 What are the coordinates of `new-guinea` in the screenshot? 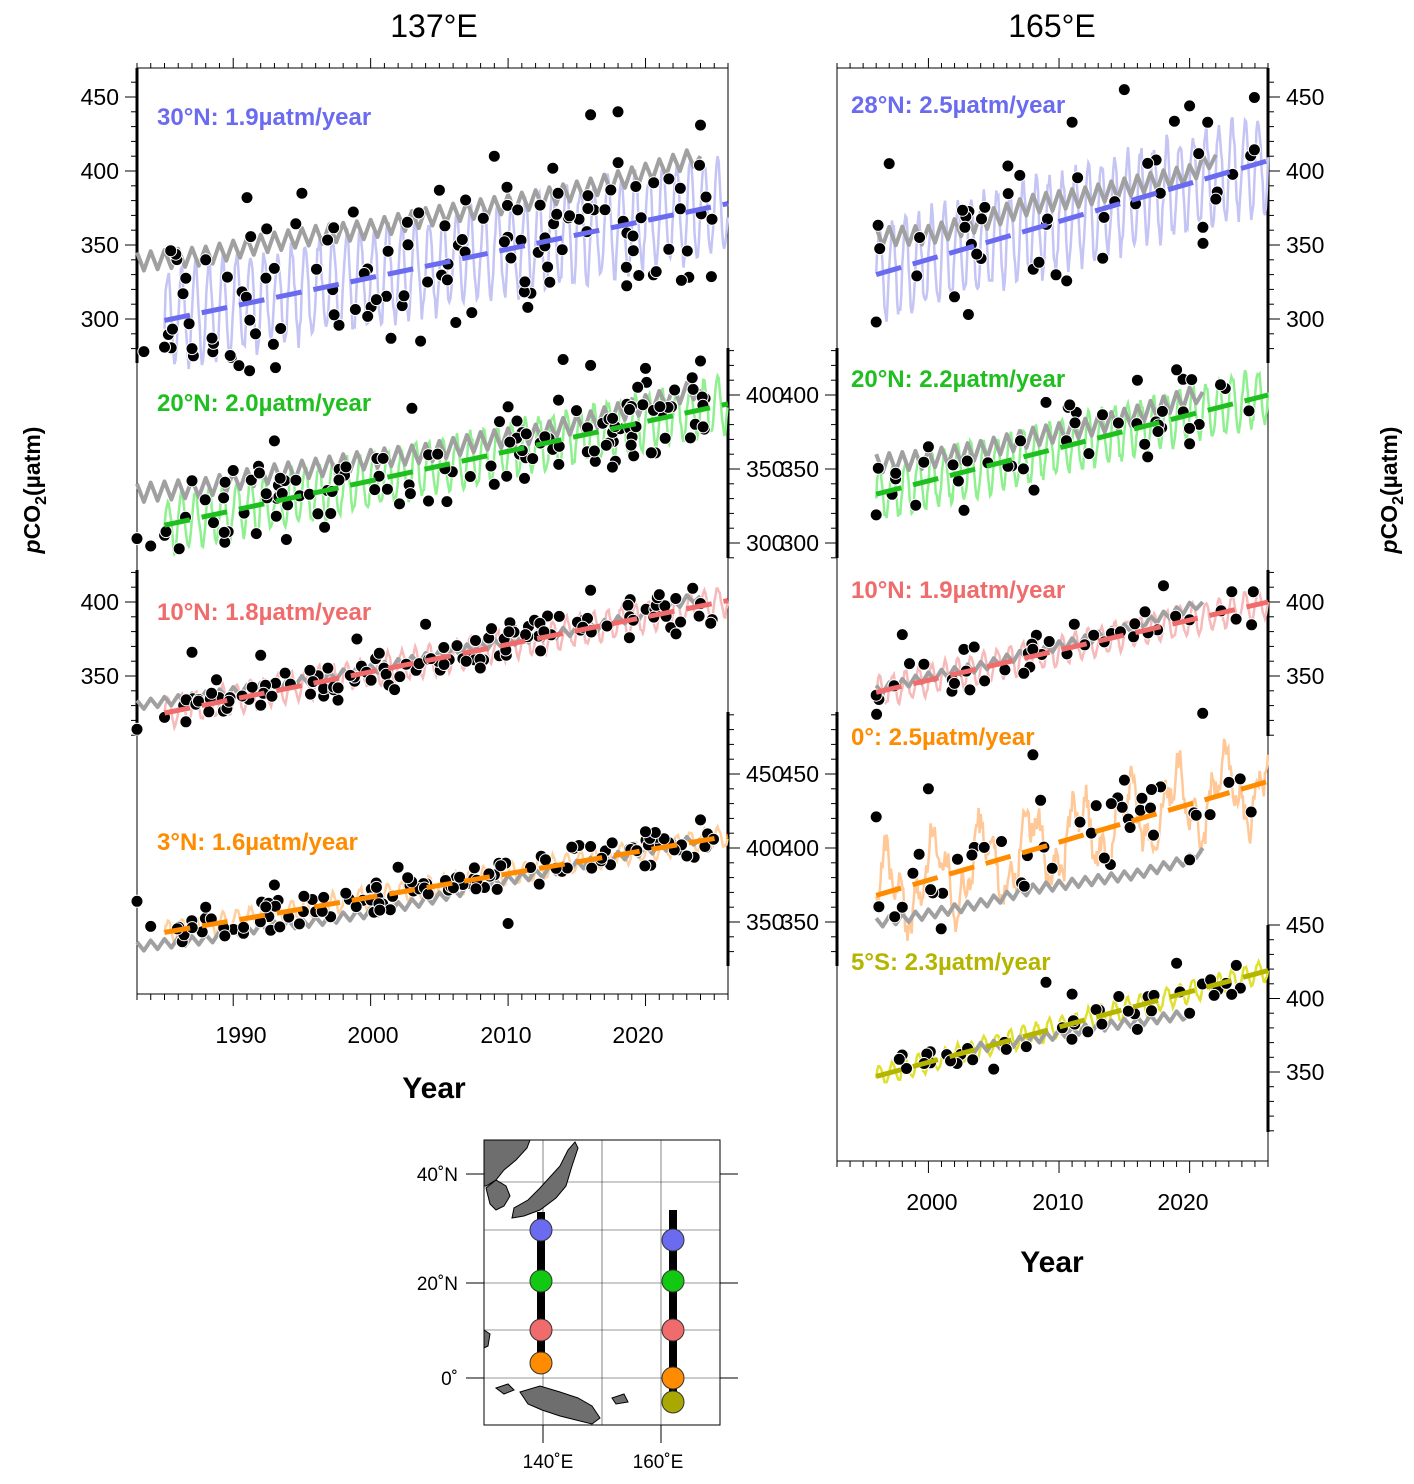 It's located at (560, 1405).